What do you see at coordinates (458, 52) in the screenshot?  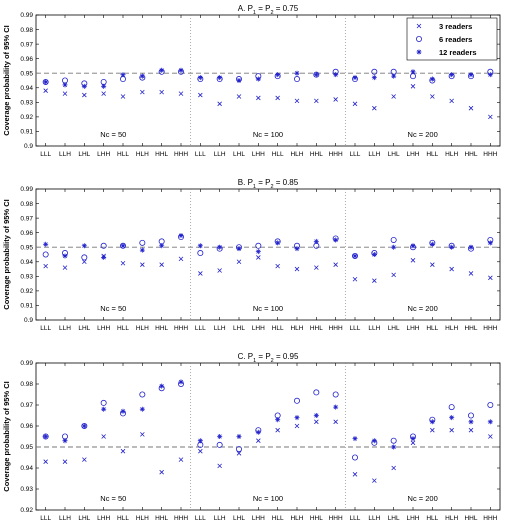 I see `legend-entry: 12 readers` at bounding box center [458, 52].